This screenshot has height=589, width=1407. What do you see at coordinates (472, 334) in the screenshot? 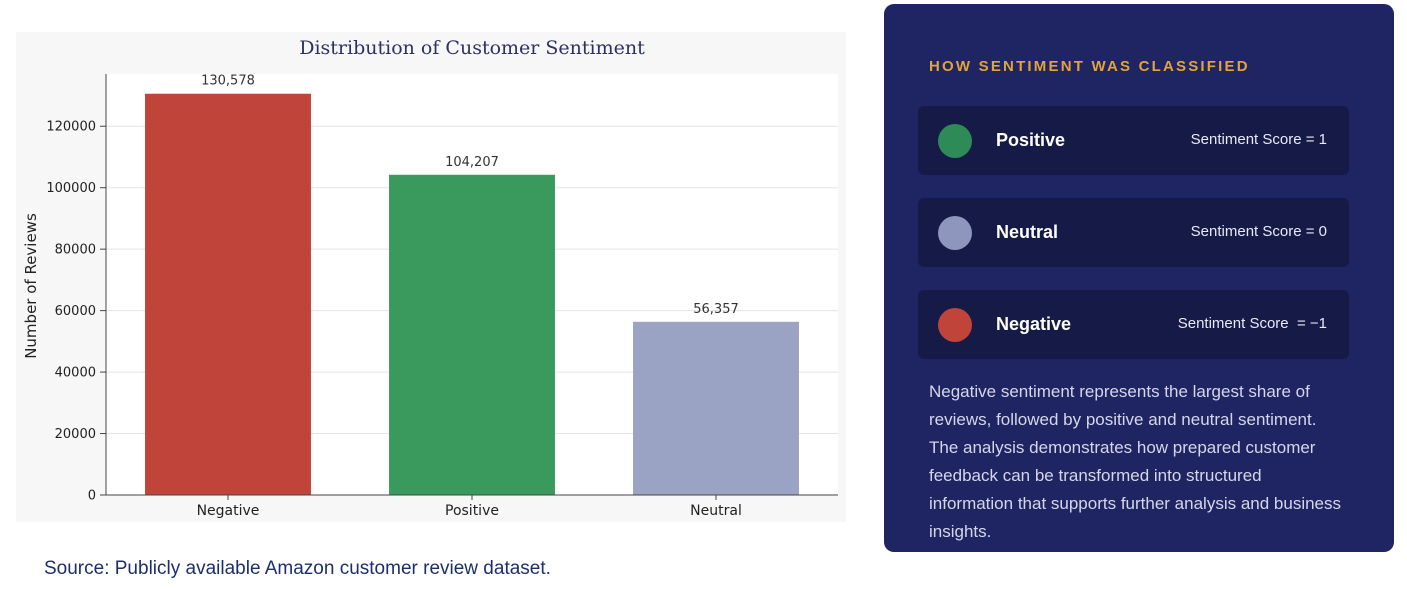
I see `bar-positive` at bounding box center [472, 334].